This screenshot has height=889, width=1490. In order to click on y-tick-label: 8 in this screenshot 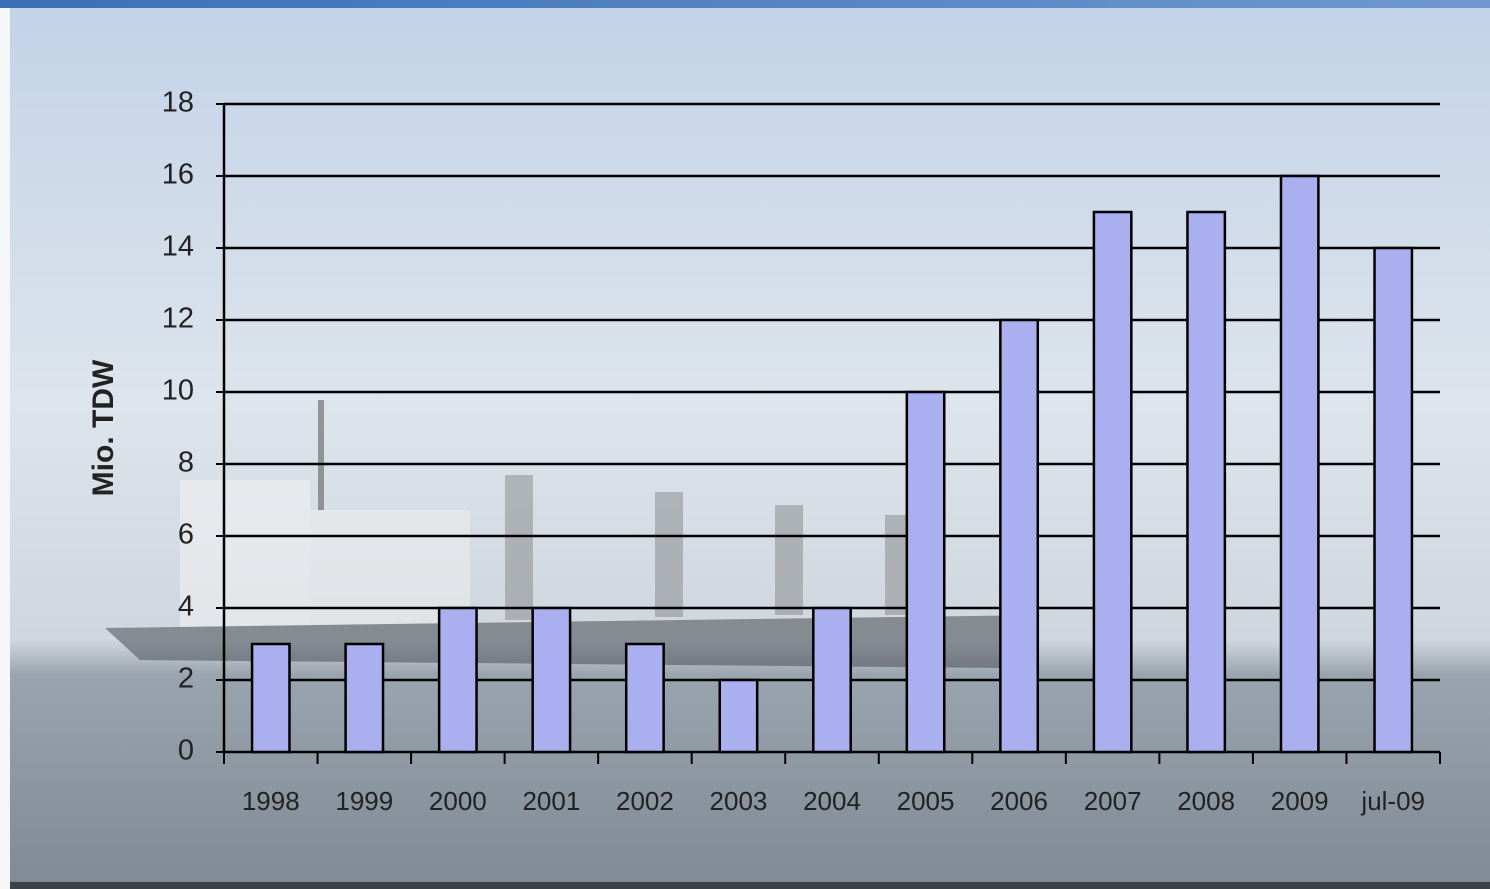, I will do `click(186, 463)`.